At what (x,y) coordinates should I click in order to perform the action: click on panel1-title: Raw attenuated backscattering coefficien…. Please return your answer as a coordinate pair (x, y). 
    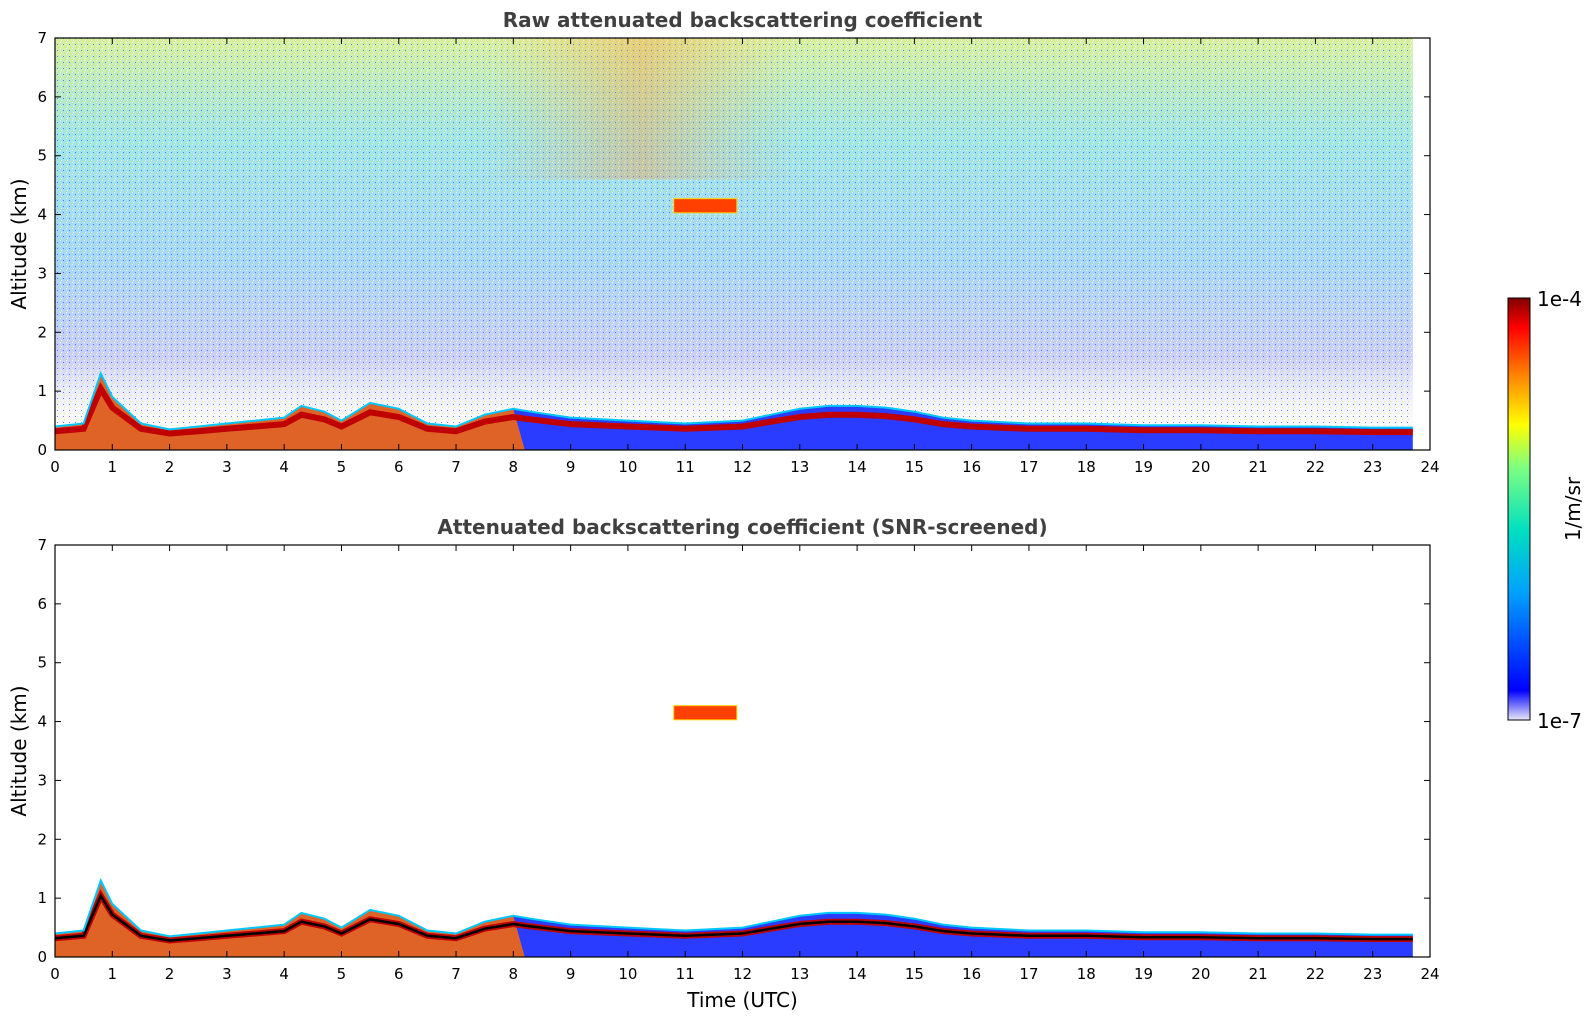
    Looking at the image, I should click on (743, 20).